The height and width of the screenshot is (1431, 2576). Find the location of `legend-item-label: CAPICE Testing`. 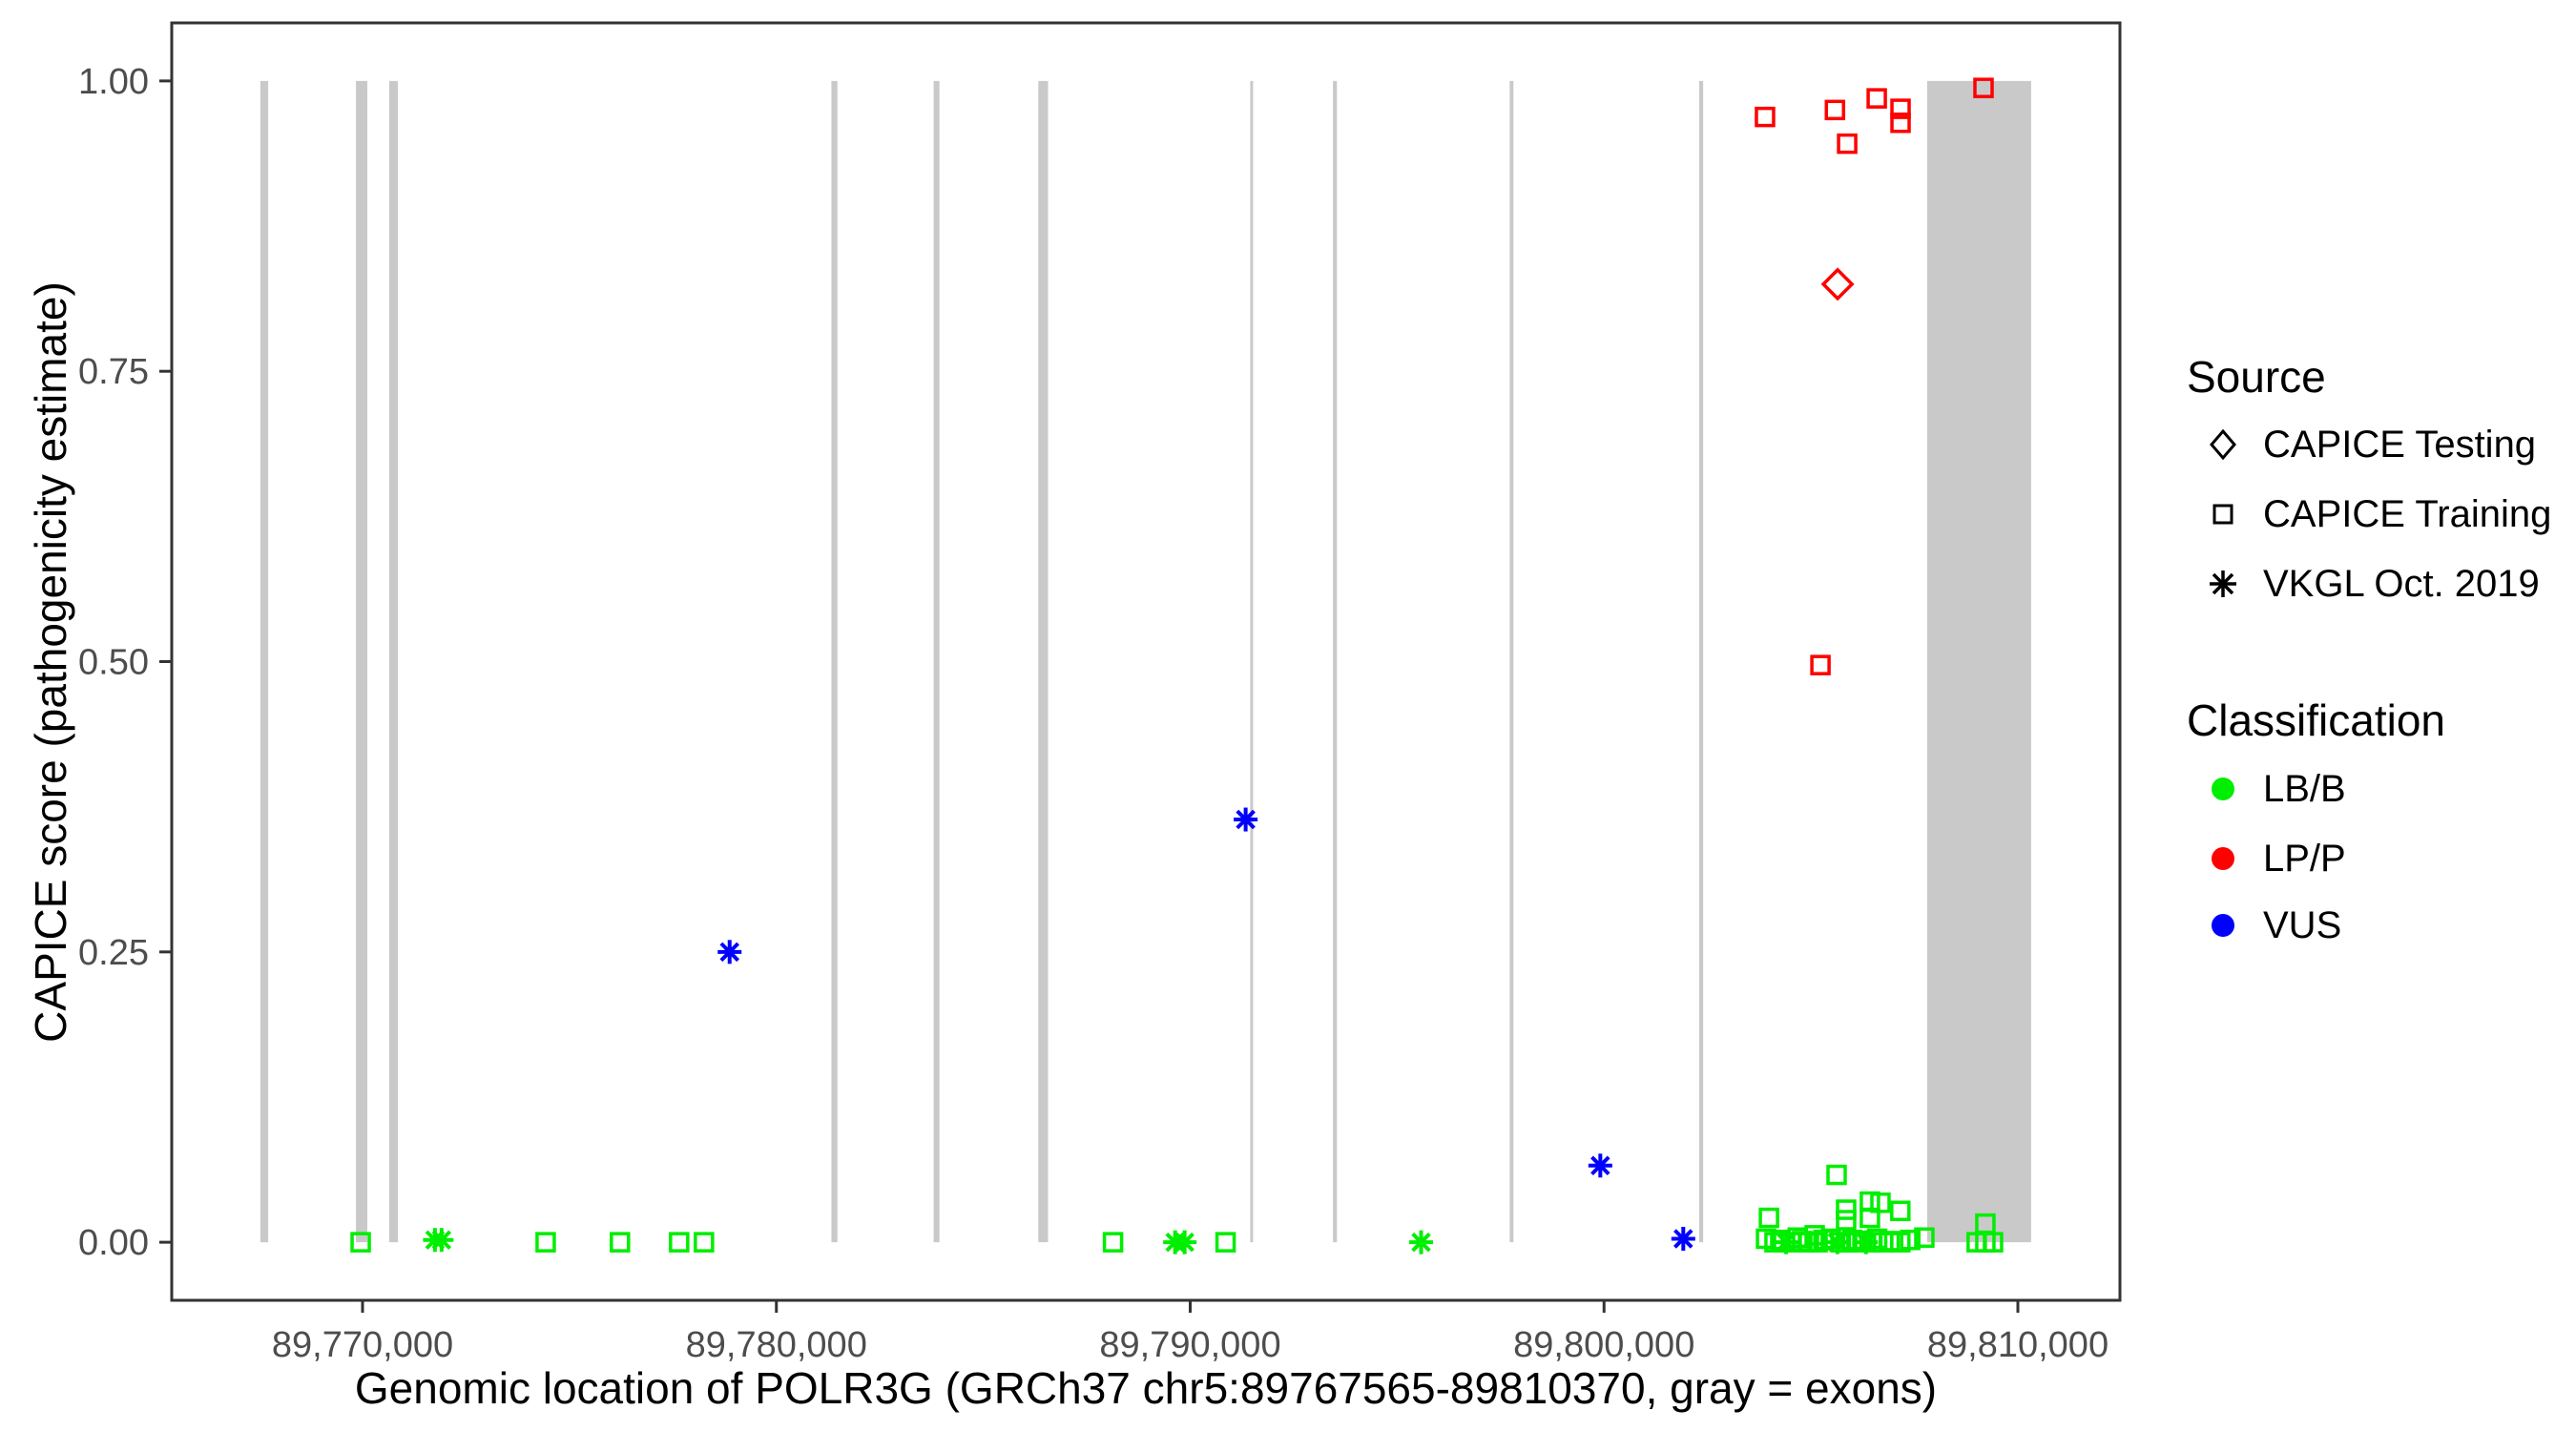

legend-item-label: CAPICE Testing is located at coordinates (2400, 444).